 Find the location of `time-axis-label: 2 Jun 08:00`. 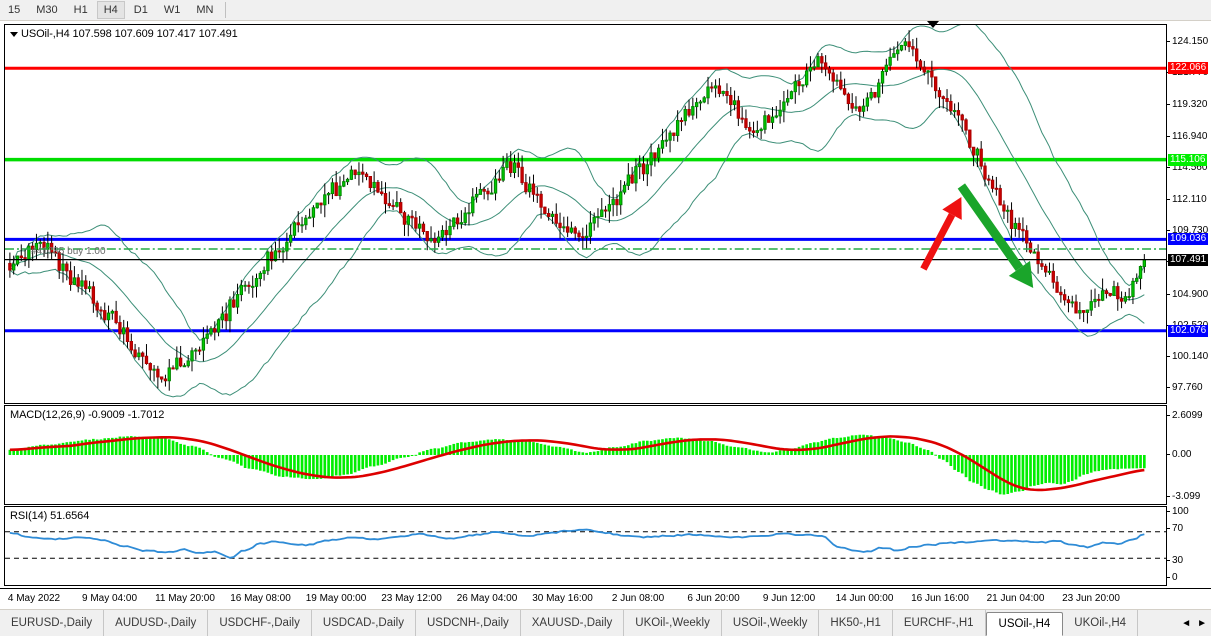

time-axis-label: 2 Jun 08:00 is located at coordinates (638, 598).